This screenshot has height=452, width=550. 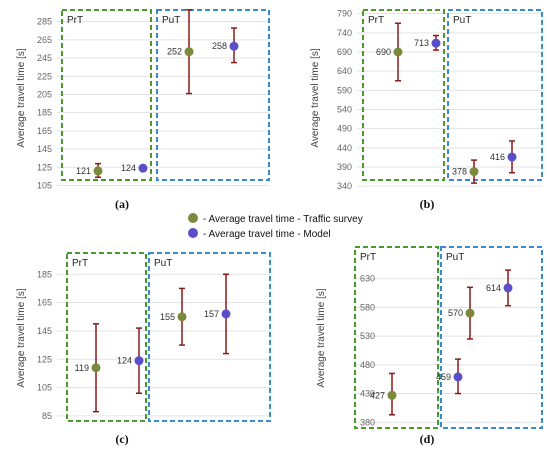 What do you see at coordinates (421, 43) in the screenshot?
I see `value-label: 713` at bounding box center [421, 43].